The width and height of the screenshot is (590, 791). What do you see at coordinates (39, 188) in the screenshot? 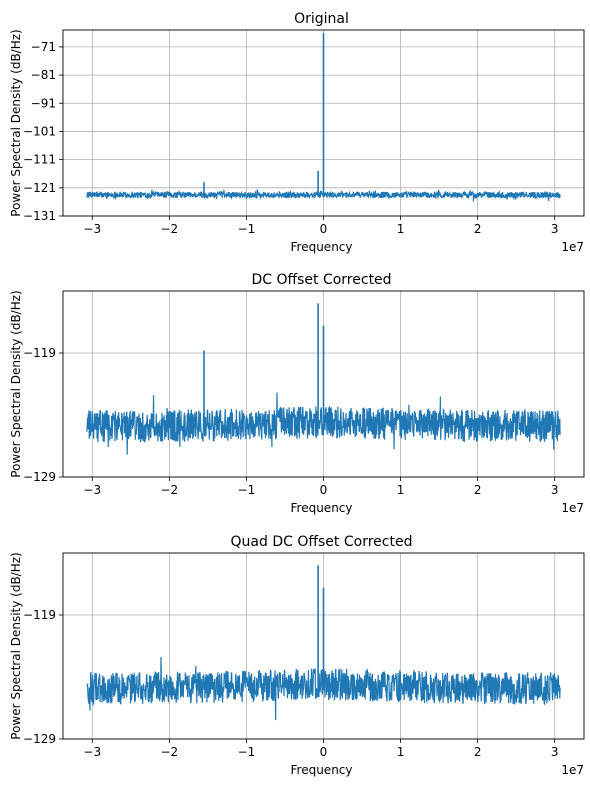
I see `y-tick-label: −121` at bounding box center [39, 188].